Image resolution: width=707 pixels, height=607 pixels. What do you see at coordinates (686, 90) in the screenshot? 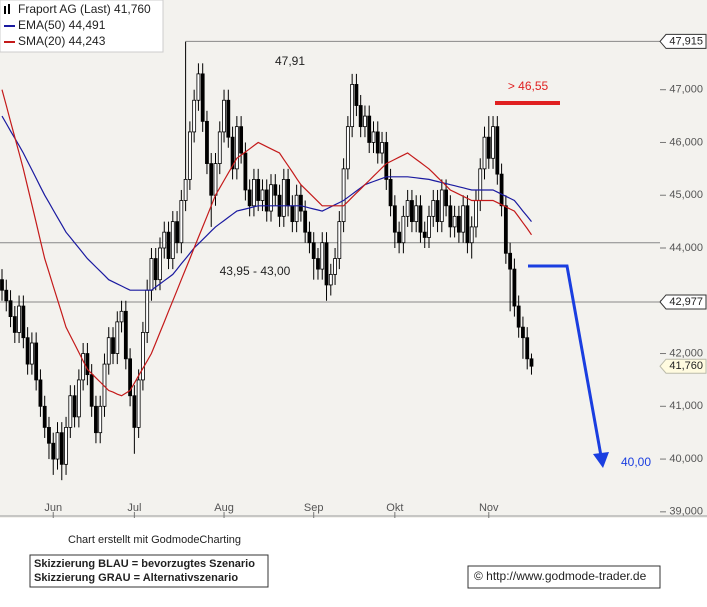
I see `y-tick-label: 47,000` at bounding box center [686, 90].